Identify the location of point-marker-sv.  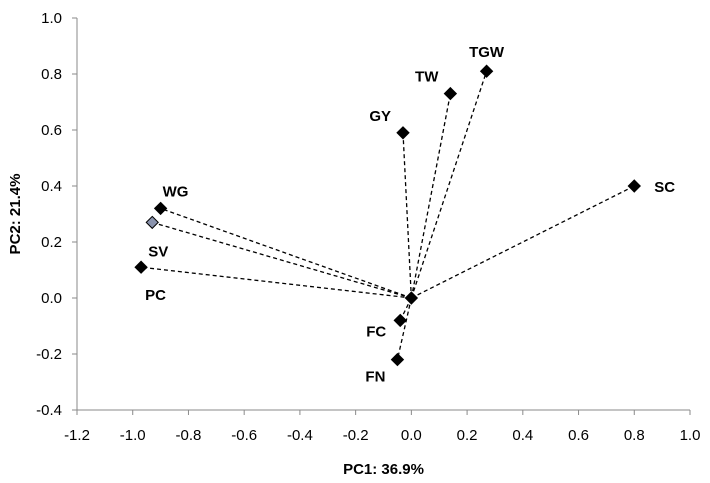
(152, 222).